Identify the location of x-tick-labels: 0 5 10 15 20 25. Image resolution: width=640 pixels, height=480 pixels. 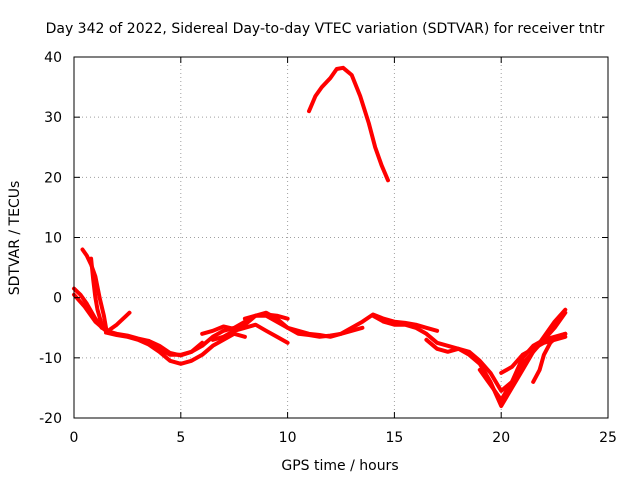
(343, 438).